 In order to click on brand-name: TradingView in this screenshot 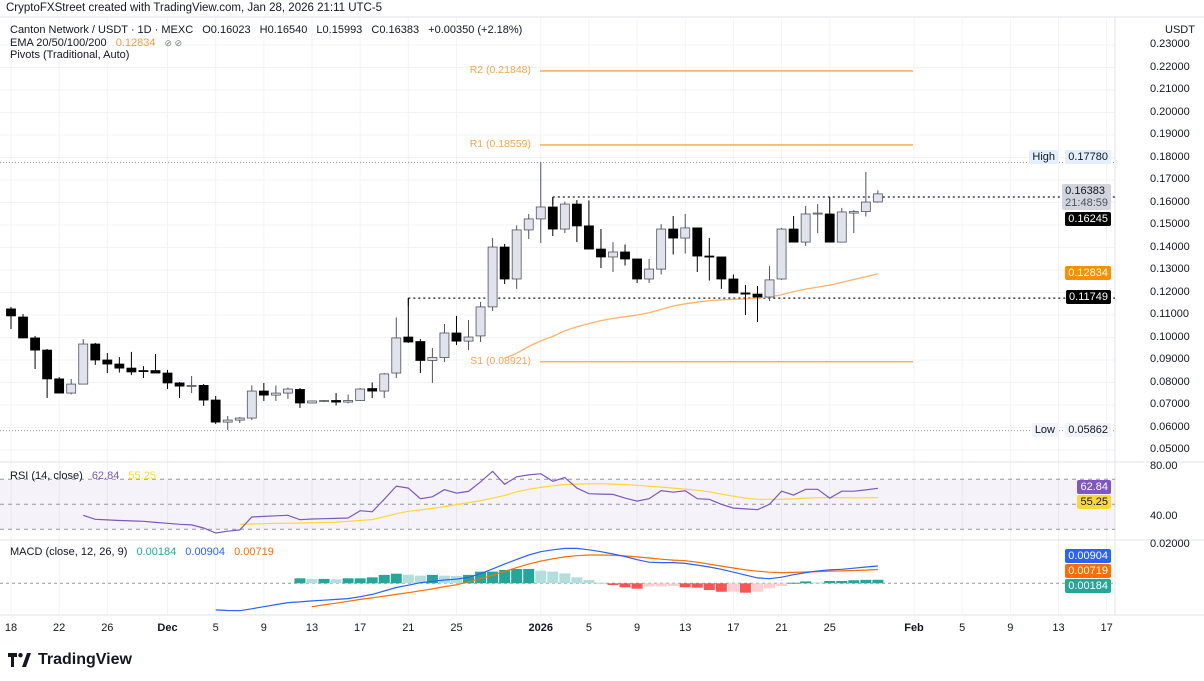, I will do `click(85, 659)`.